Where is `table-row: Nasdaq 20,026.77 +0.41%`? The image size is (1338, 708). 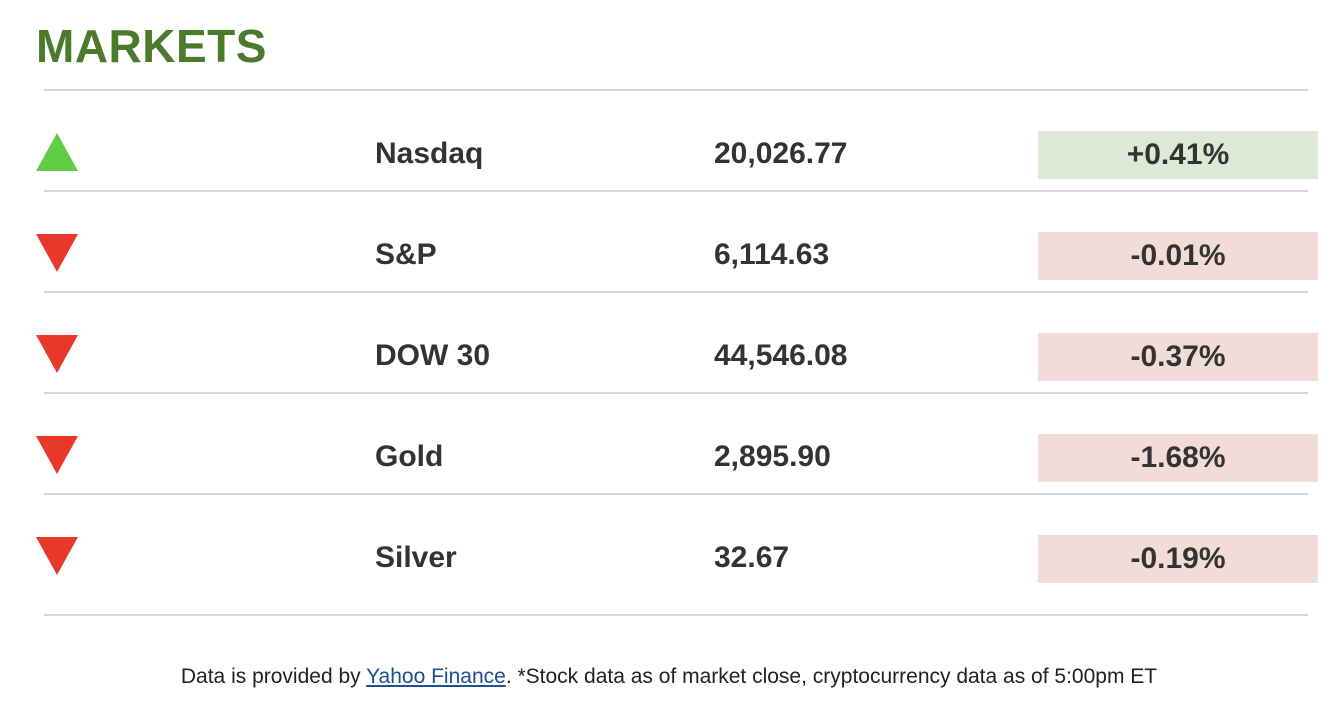
table-row: Nasdaq 20,026.77 +0.41% is located at coordinates (677, 141).